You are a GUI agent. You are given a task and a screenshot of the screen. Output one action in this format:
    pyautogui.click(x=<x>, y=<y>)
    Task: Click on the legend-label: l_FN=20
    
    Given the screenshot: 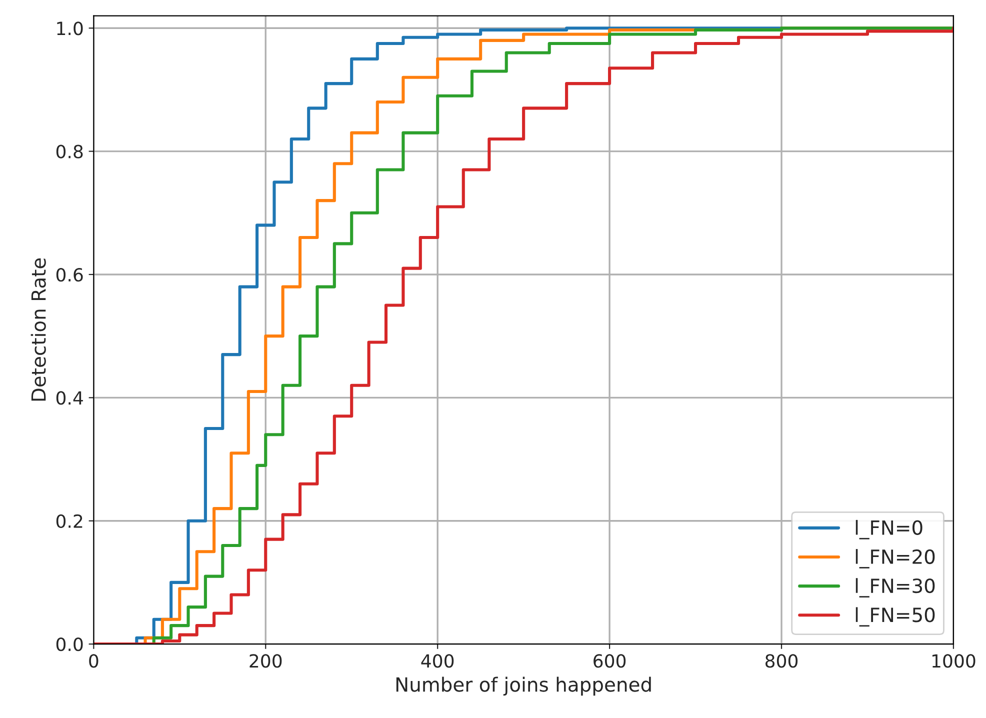 What is the action you would take?
    pyautogui.click(x=895, y=558)
    